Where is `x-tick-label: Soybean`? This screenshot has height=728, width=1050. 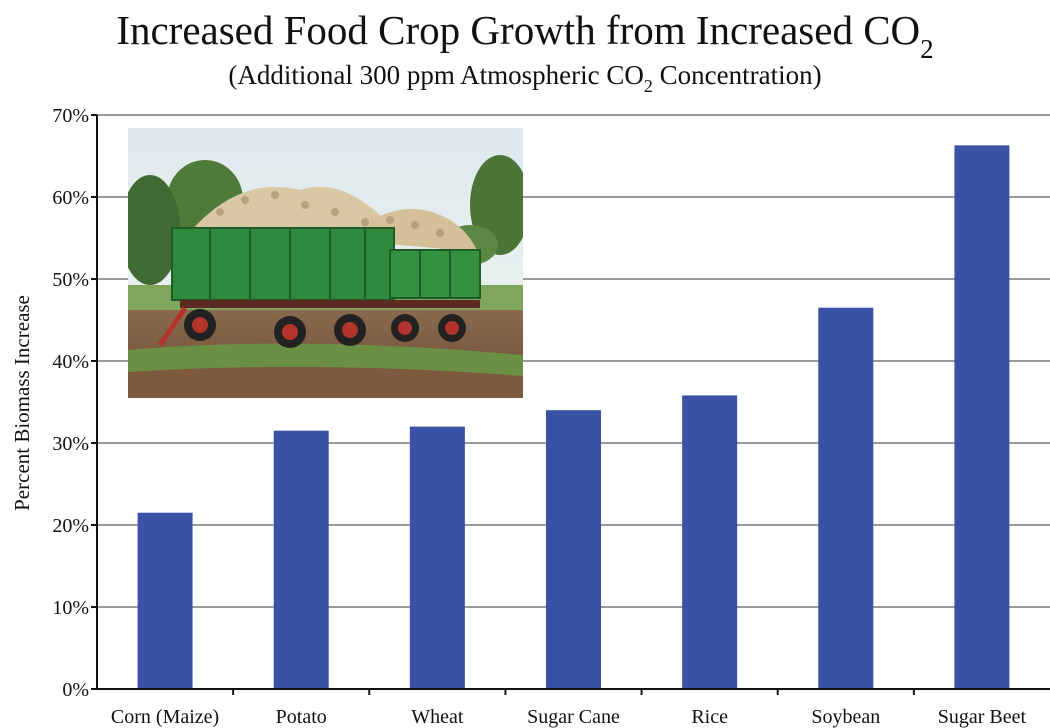
x-tick-label: Soybean is located at coordinates (845, 717).